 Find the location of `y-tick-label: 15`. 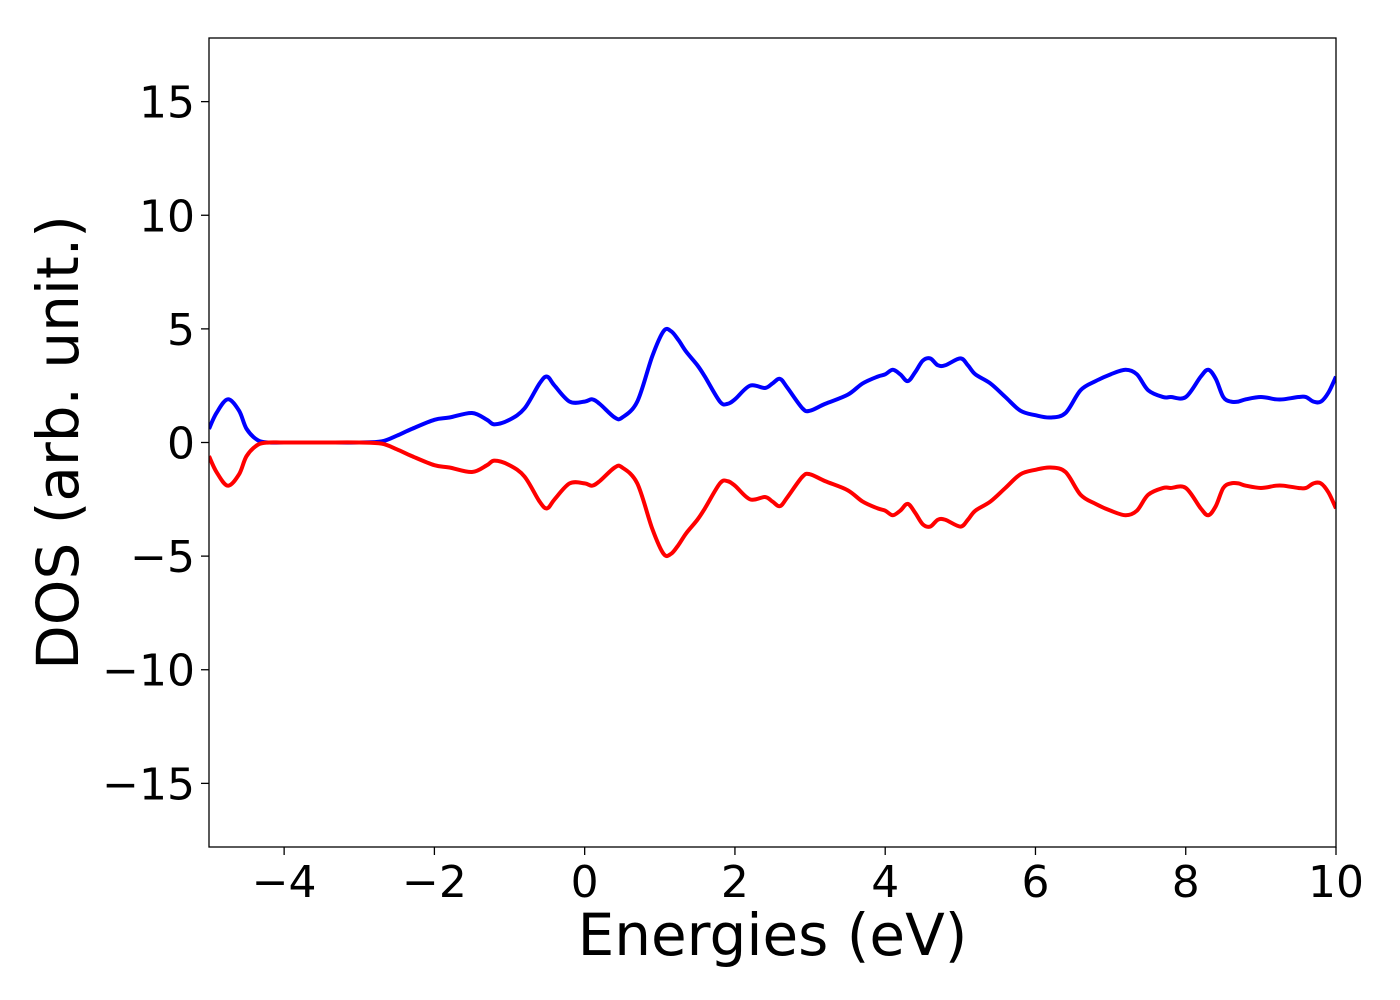

y-tick-label: 15 is located at coordinates (167, 103).